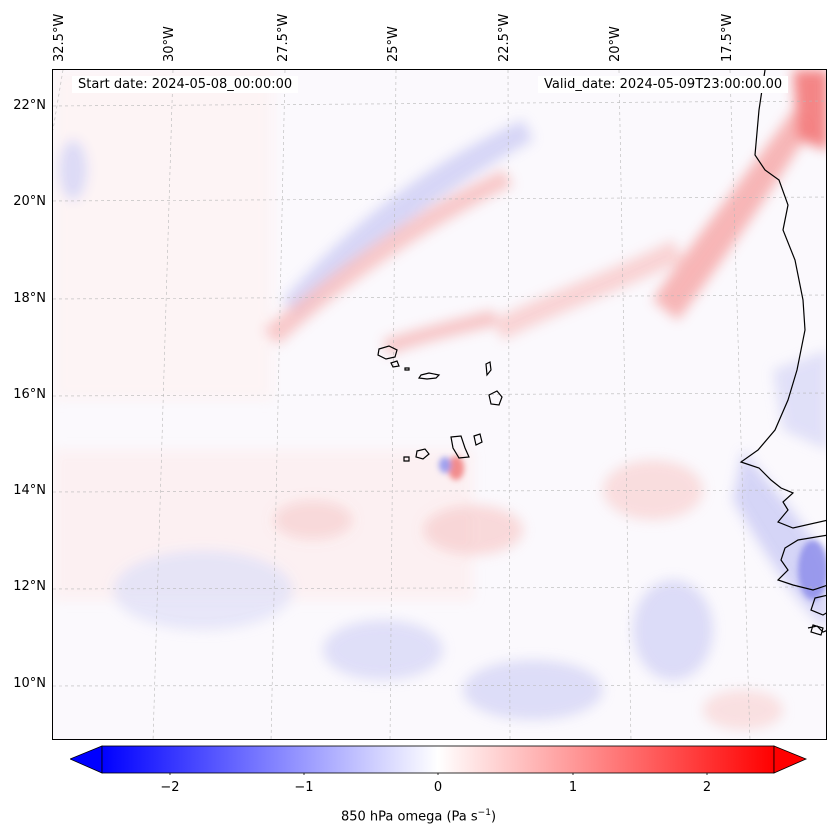 This screenshot has width=837, height=839. Describe the element at coordinates (29, 490) in the screenshot. I see `lat-label-14n: 14°N` at that location.